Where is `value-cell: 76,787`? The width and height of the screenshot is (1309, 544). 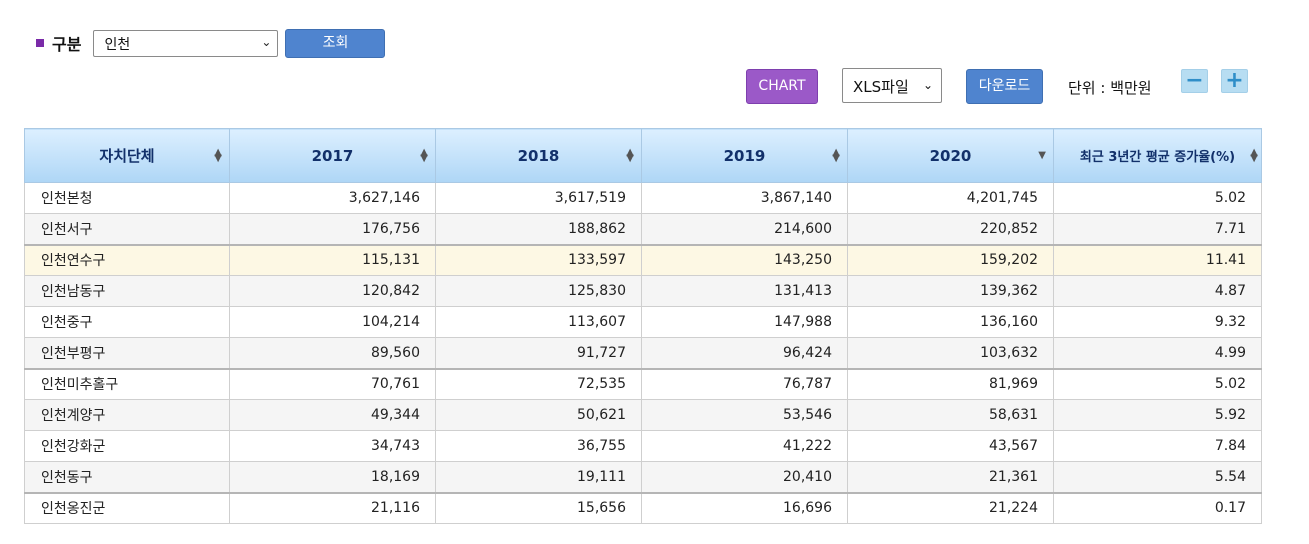 value-cell: 76,787 is located at coordinates (744, 383).